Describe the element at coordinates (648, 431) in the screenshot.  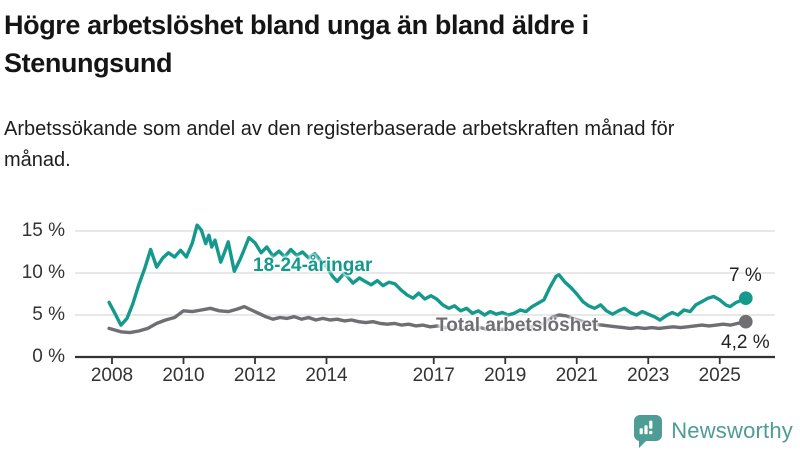
I see `newsworthy-bubble-chart-icon` at that location.